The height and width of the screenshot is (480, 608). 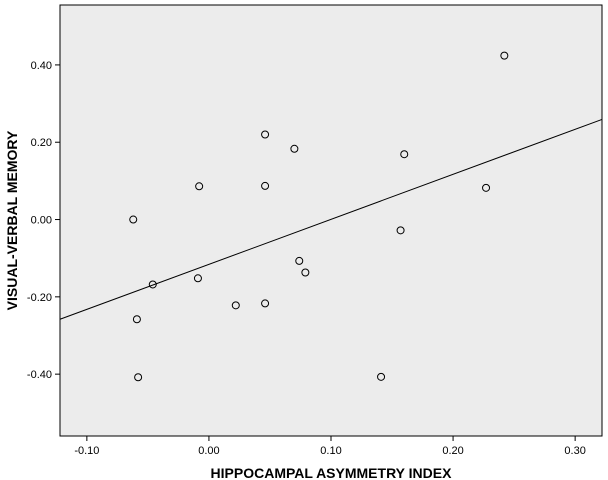 What do you see at coordinates (208, 451) in the screenshot?
I see `x-tick-label: 0.00` at bounding box center [208, 451].